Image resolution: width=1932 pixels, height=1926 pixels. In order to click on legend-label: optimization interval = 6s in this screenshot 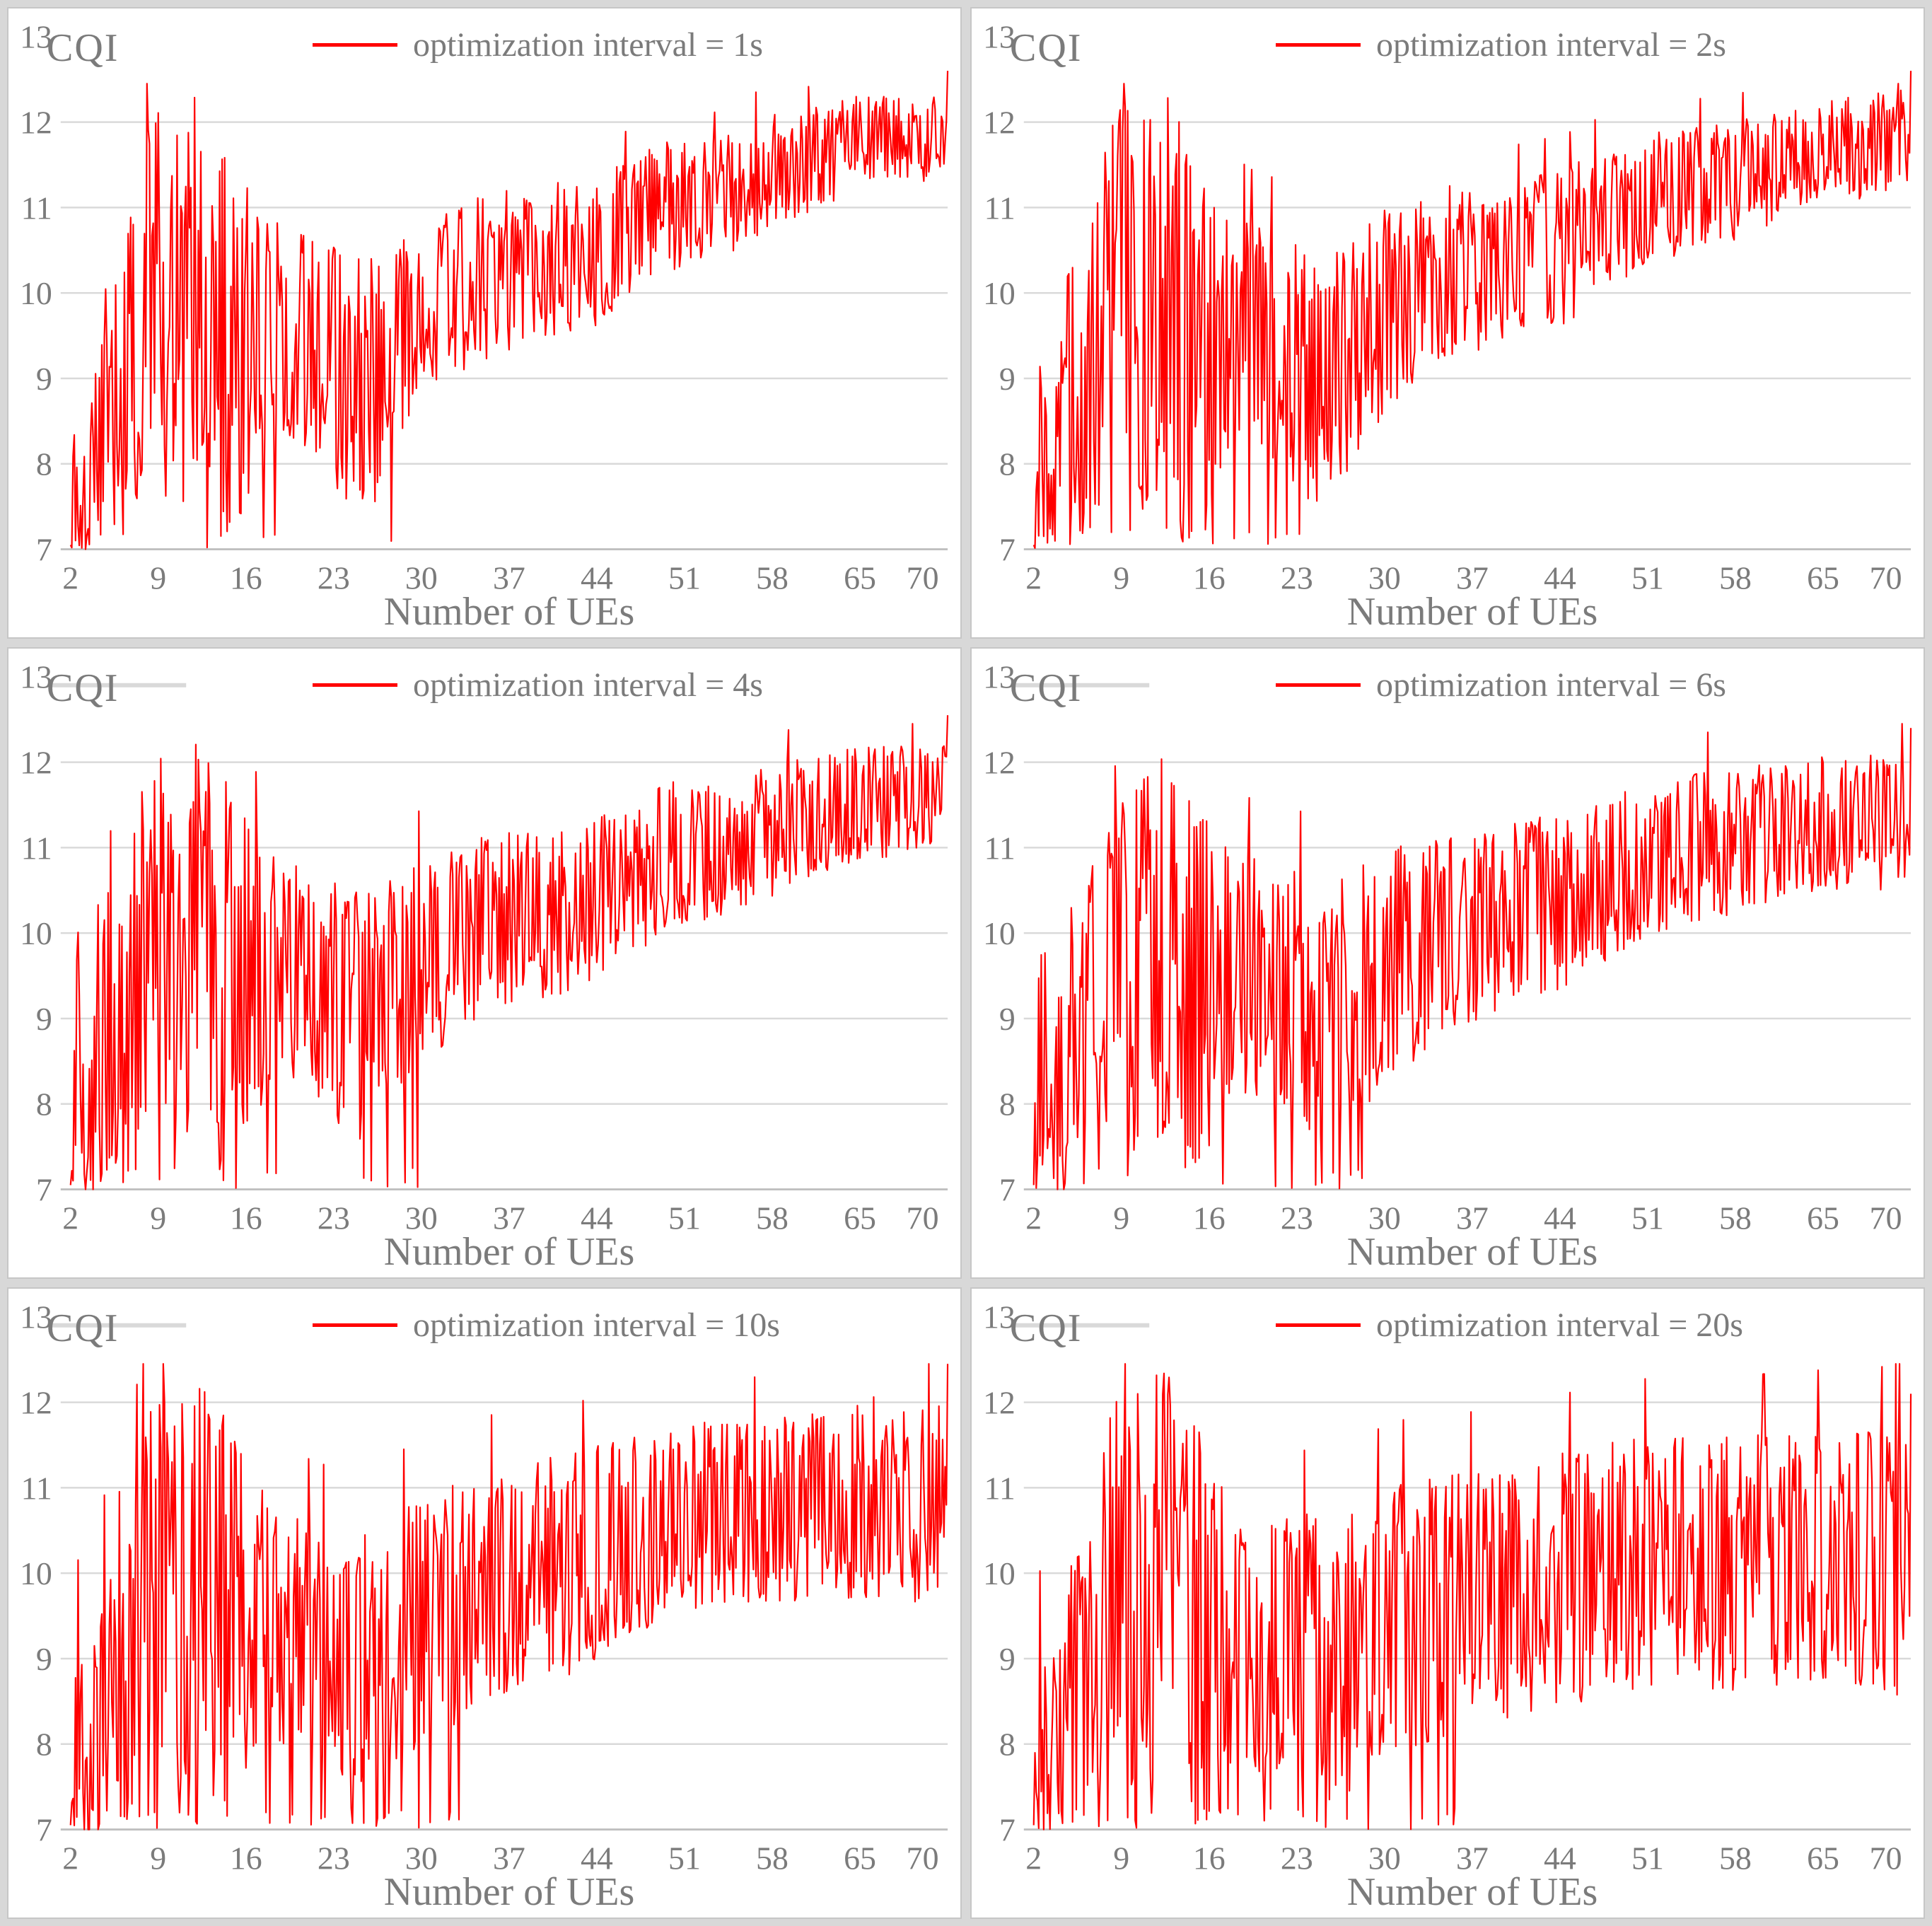, I will do `click(1551, 685)`.